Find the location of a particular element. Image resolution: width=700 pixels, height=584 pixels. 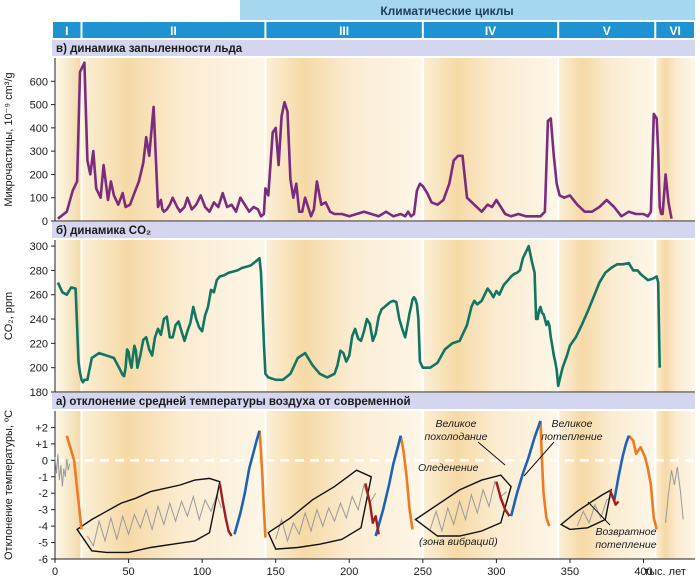

temp-ytick-label: 0 is located at coordinates (45, 461).